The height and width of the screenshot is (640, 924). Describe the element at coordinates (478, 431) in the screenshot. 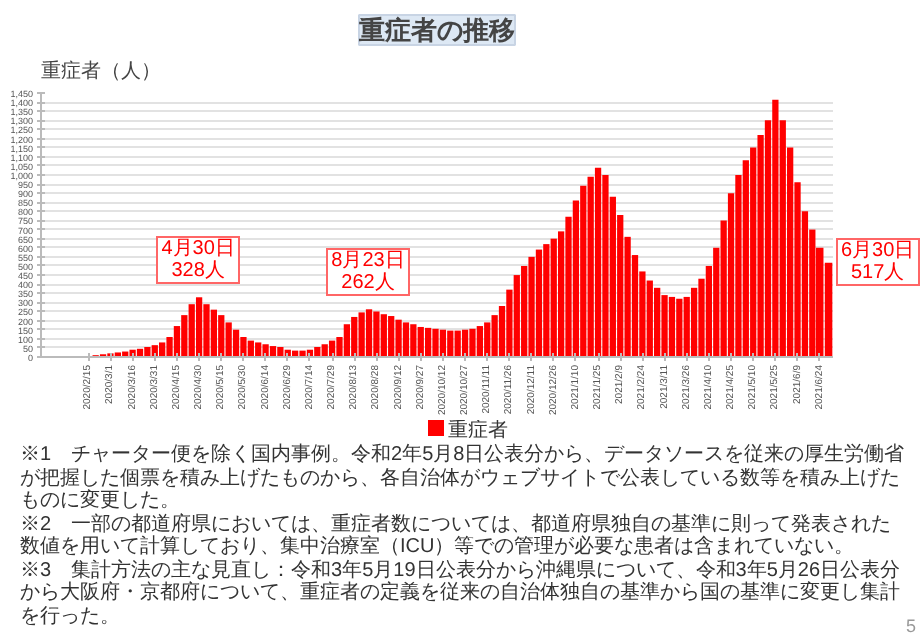

I see `legend-label: 重症者` at that location.